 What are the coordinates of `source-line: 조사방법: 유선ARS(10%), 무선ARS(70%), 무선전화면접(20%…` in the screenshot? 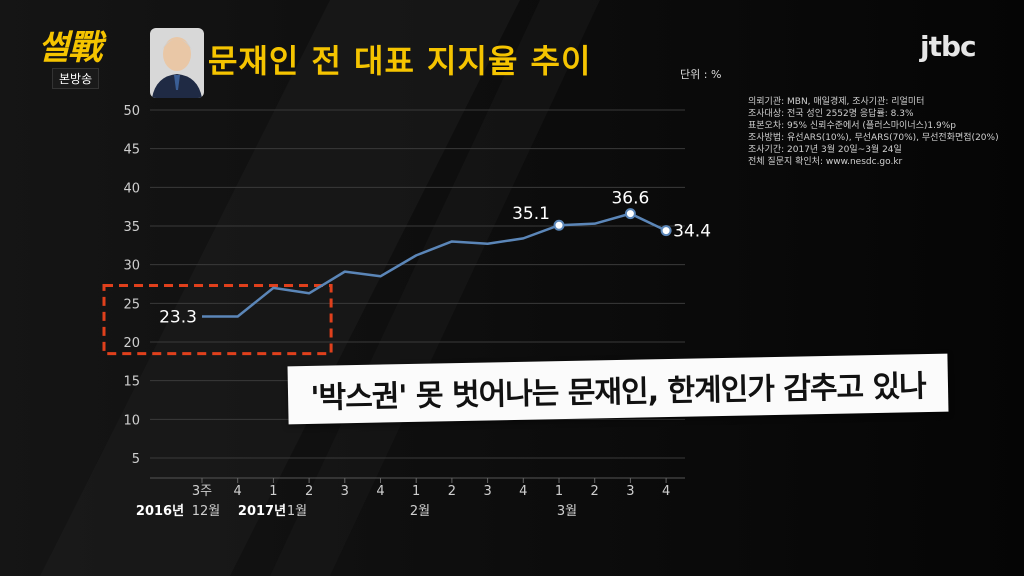 It's located at (873, 138).